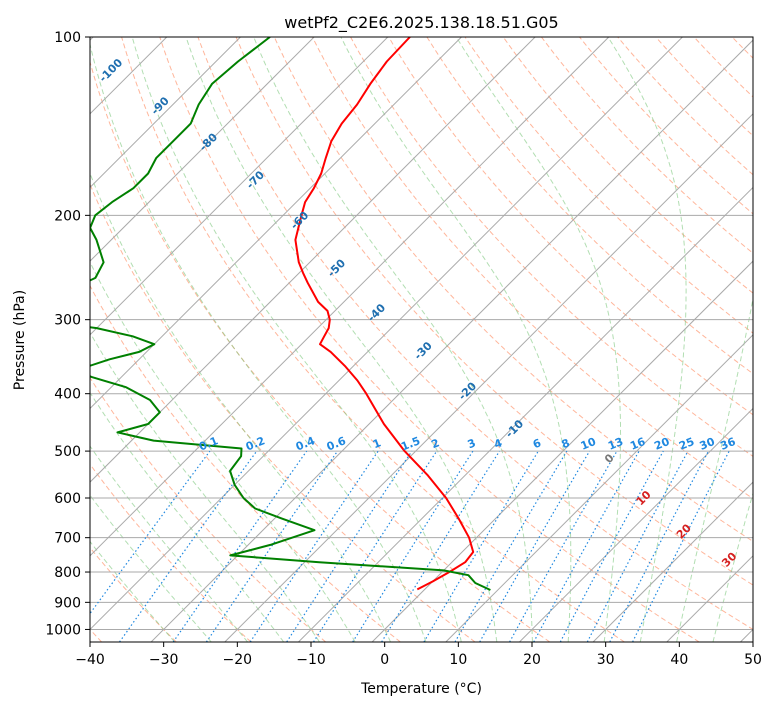 The width and height of the screenshot is (775, 708). I want to click on x-axis-ticks: −40 −30 −20 −10 0 10 20 30 40 50, so click(418, 655).